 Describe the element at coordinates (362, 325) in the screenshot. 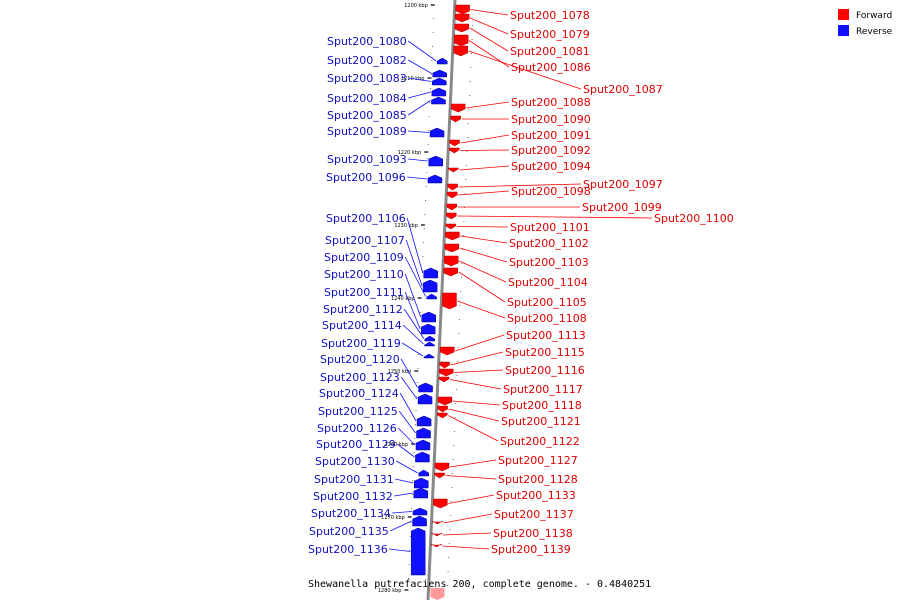

I see `gene-label-sput200-1114: Sput200_1114` at that location.